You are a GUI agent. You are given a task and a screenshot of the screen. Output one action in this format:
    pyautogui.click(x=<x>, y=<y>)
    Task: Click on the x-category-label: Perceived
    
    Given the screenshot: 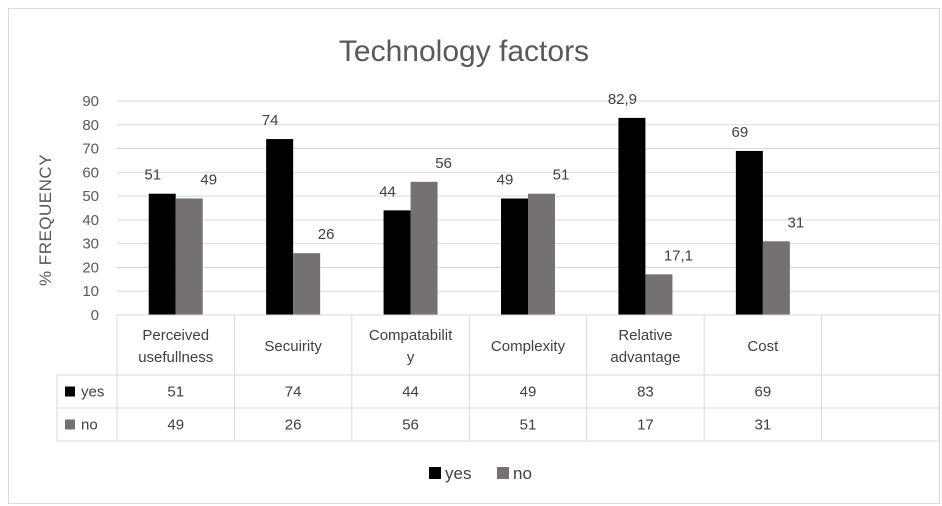 What is the action you would take?
    pyautogui.click(x=175, y=335)
    